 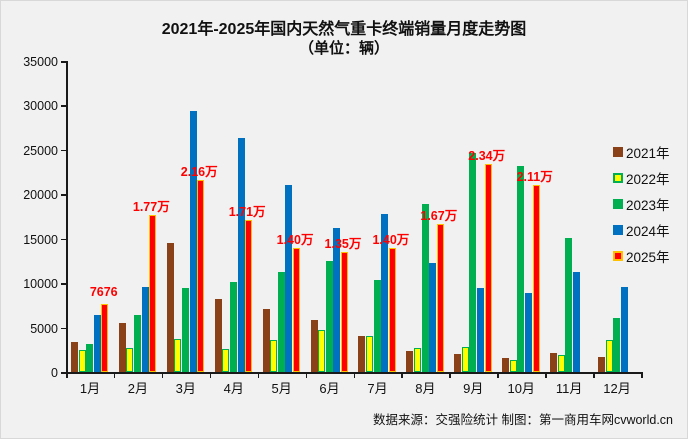 What do you see at coordinates (648, 205) in the screenshot?
I see `legend-label: 2023年` at bounding box center [648, 205].